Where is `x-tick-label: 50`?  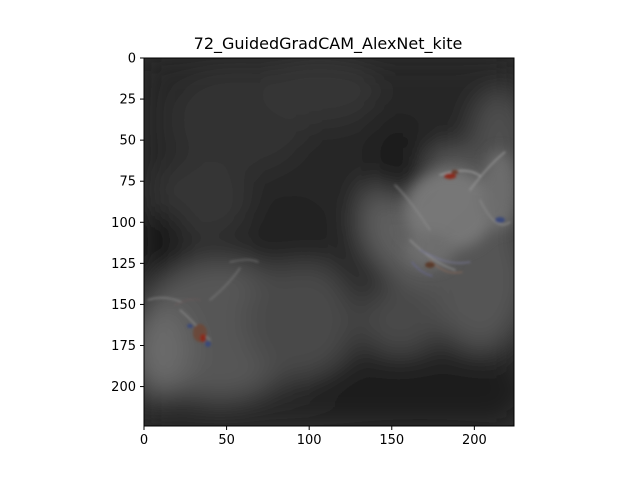 x-tick-label: 50 is located at coordinates (226, 440).